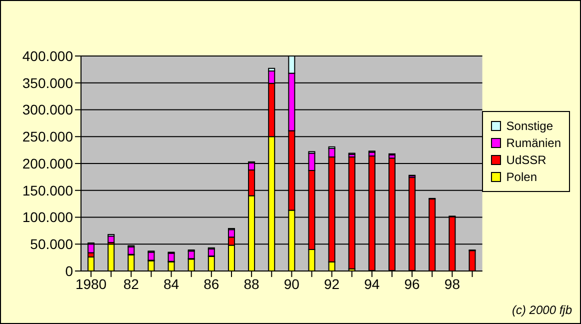 The image size is (581, 324). What do you see at coordinates (48, 136) in the screenshot?
I see `y-tick-label: 250.000` at bounding box center [48, 136].